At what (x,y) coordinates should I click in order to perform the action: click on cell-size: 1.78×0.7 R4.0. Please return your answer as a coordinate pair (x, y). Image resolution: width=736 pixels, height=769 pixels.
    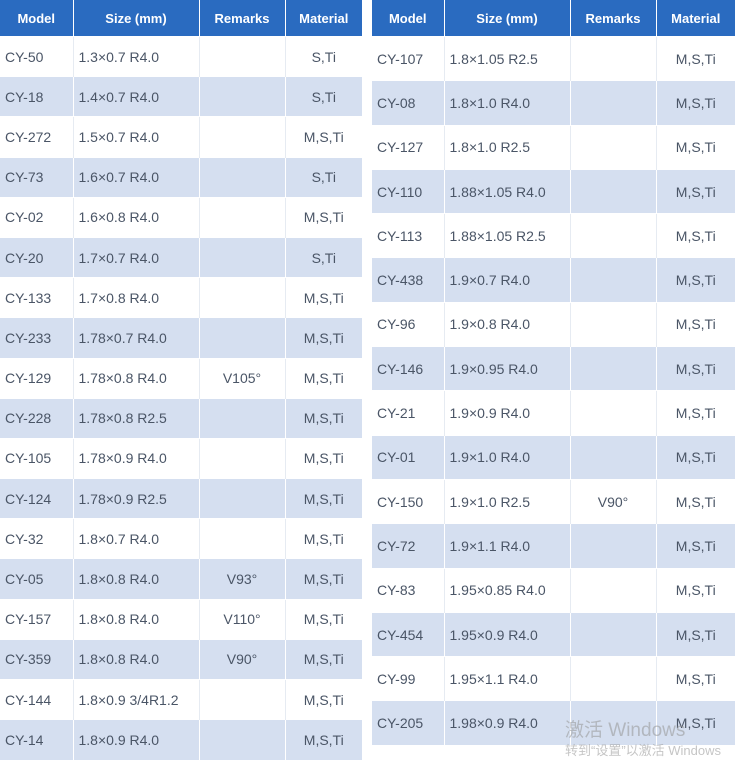
    Looking at the image, I should click on (136, 337).